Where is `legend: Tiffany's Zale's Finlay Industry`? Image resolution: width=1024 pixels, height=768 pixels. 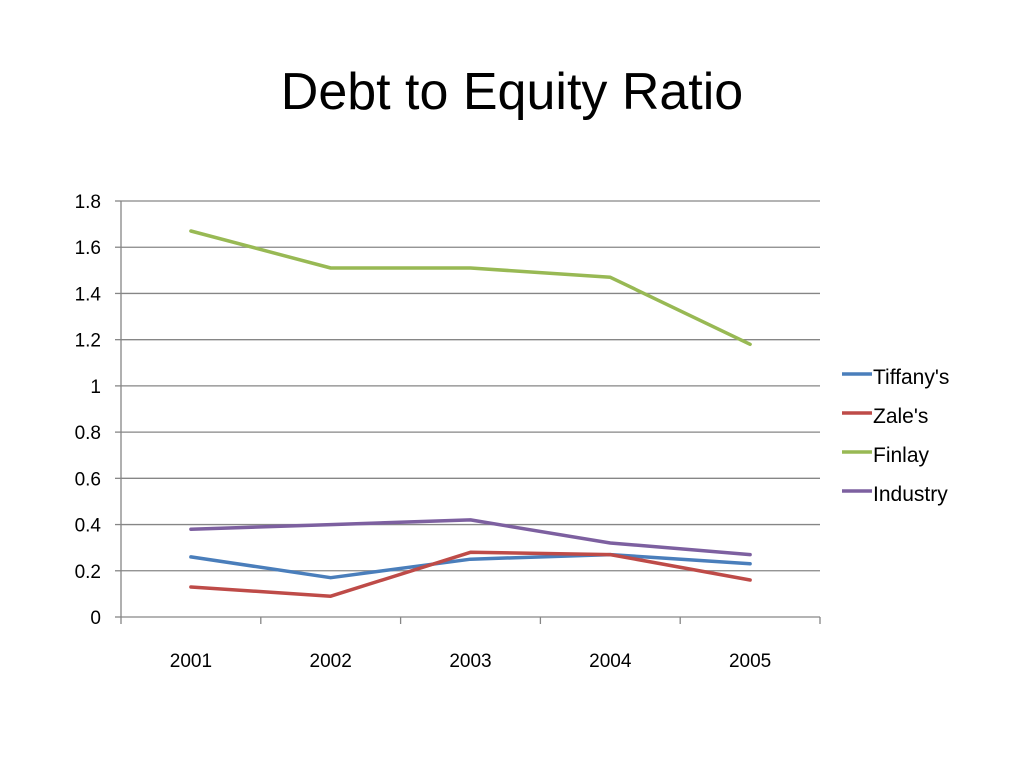 legend: Tiffany's Zale's Finlay Industry is located at coordinates (895, 436).